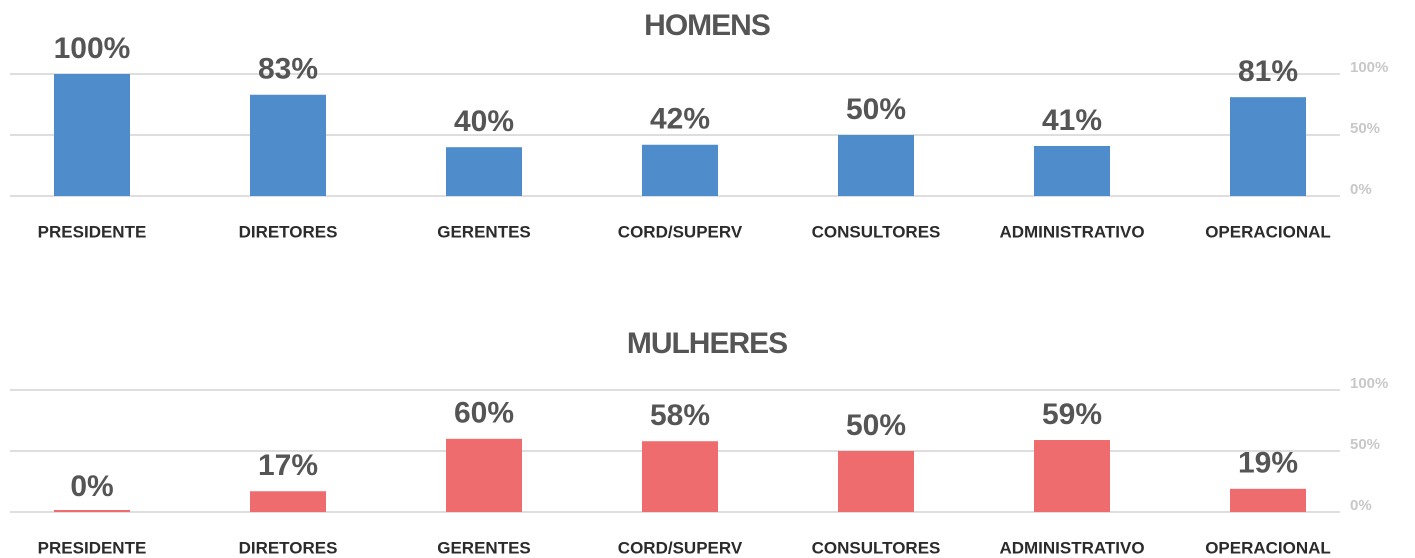  What do you see at coordinates (288, 465) in the screenshot?
I see `value-label: 17%` at bounding box center [288, 465].